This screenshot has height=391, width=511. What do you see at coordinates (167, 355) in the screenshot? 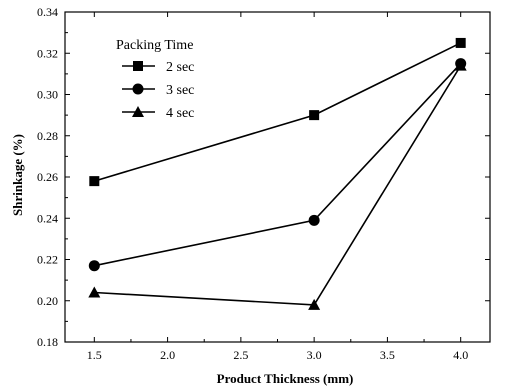
I see `x-tick-label: 2.0` at bounding box center [167, 355].